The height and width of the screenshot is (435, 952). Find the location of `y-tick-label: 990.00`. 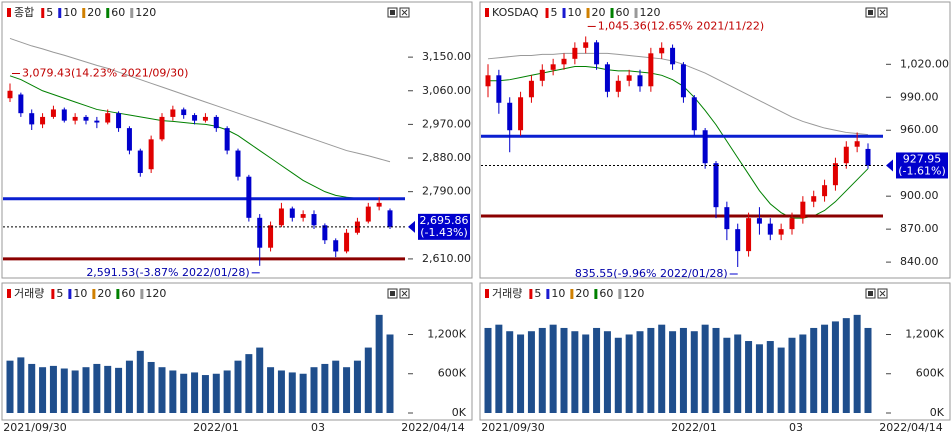

y-tick-label: 990.00 is located at coordinates (919, 96).